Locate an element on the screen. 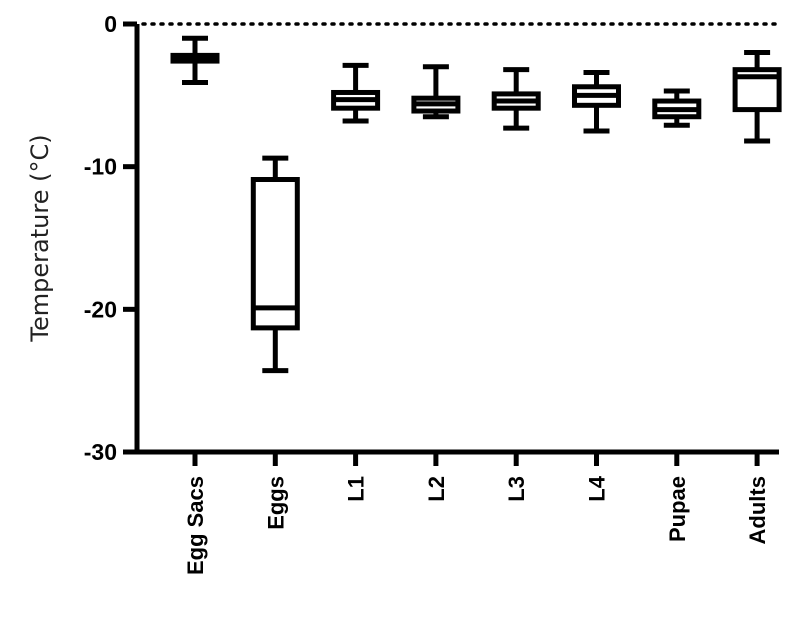  box-pupae is located at coordinates (677, 108).